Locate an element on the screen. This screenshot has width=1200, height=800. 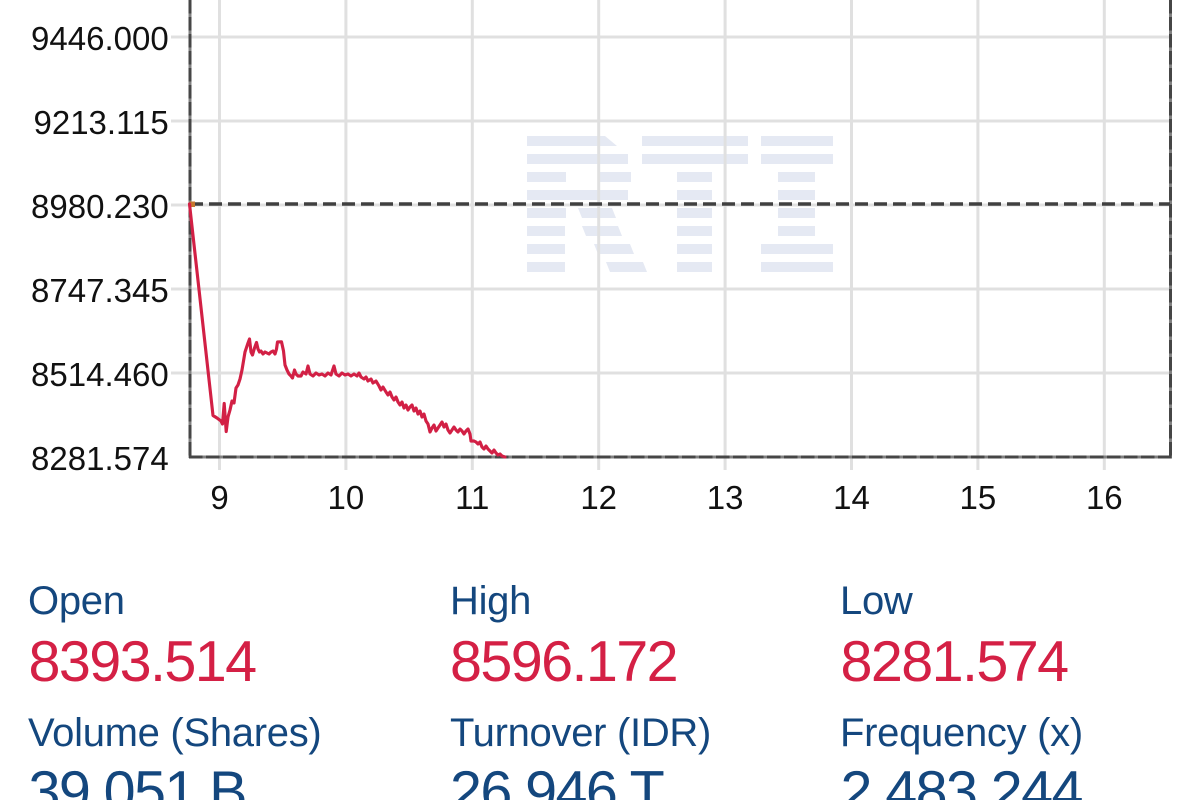
svg-text: 12 is located at coordinates (598, 497).